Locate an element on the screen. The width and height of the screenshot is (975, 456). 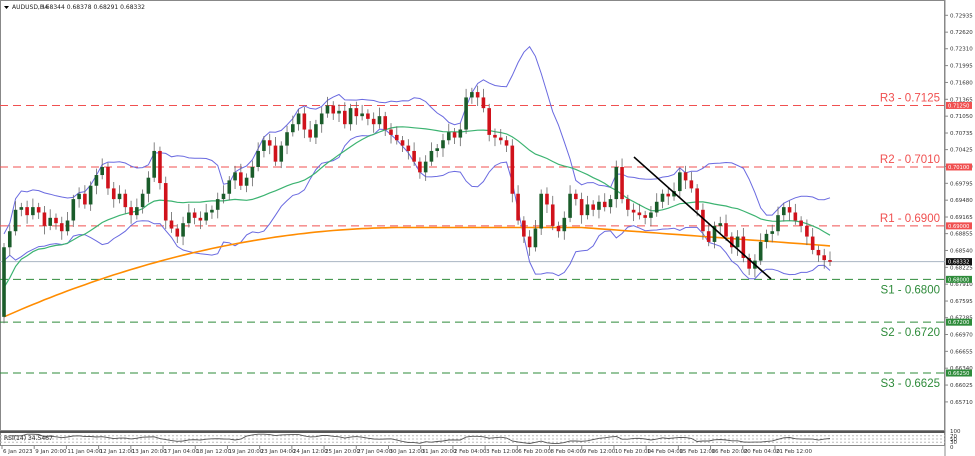
time-tick: 18 Jan 12:00 is located at coordinates (213, 452).